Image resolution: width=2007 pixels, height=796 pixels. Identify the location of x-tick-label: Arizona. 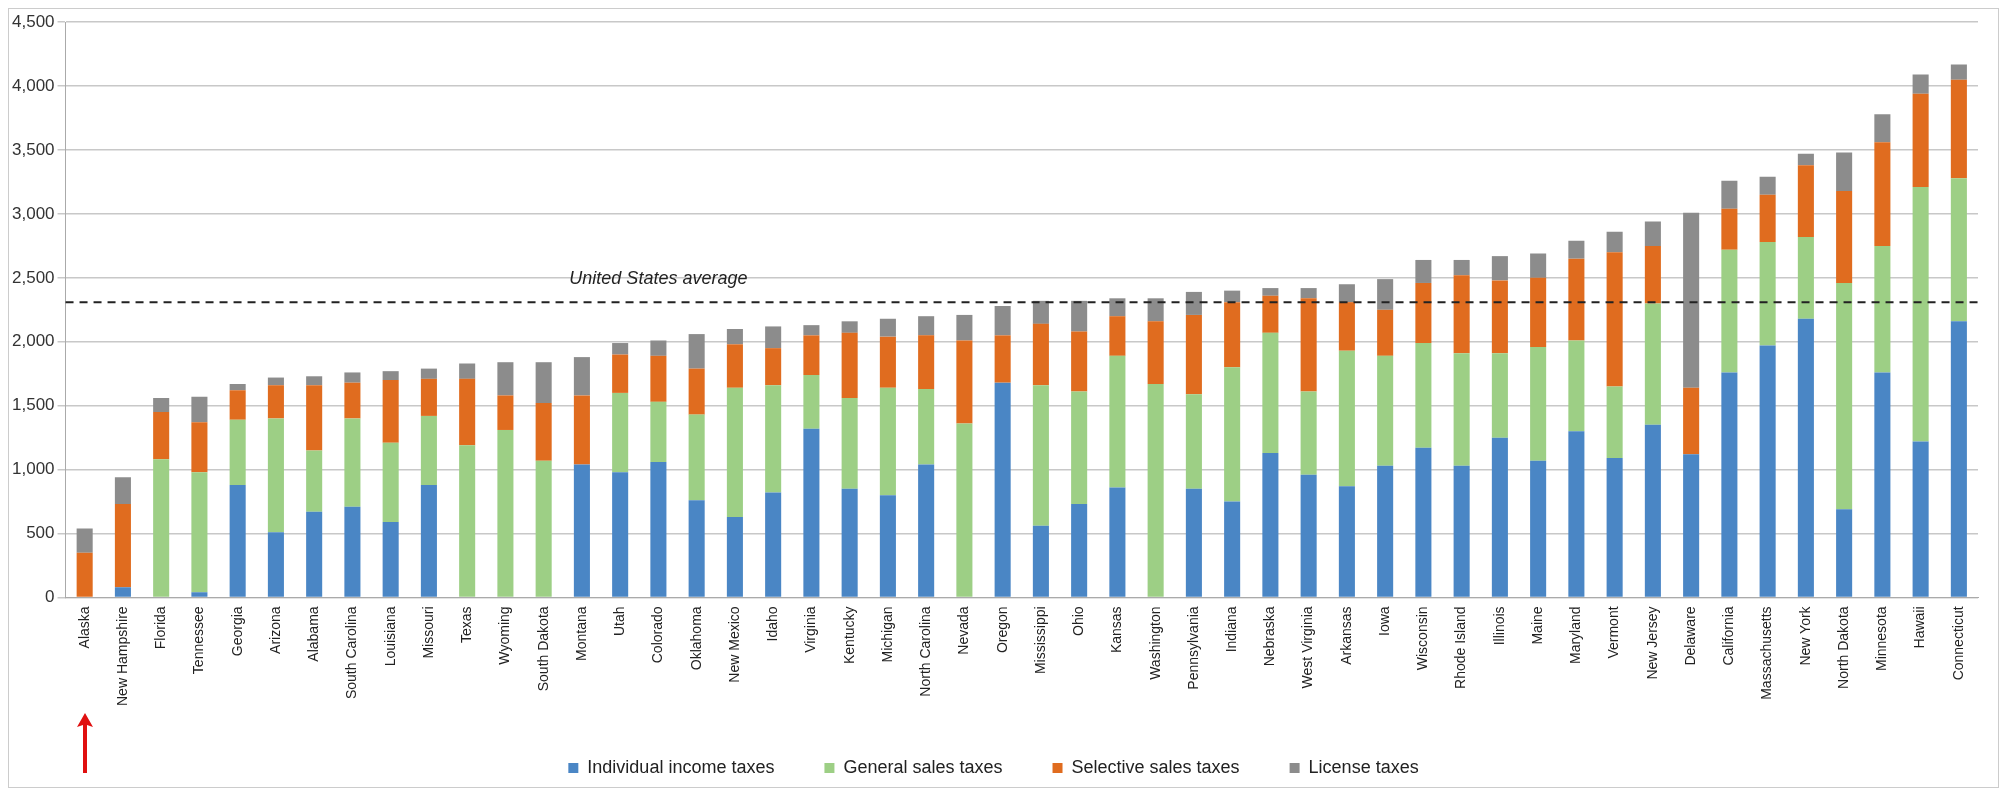
(274, 630).